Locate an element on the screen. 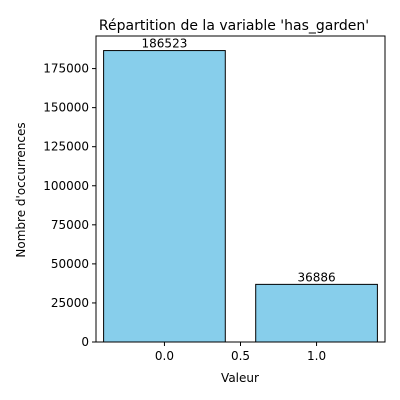 The height and width of the screenshot is (400, 400). data-label-1: 36886 is located at coordinates (316, 277).